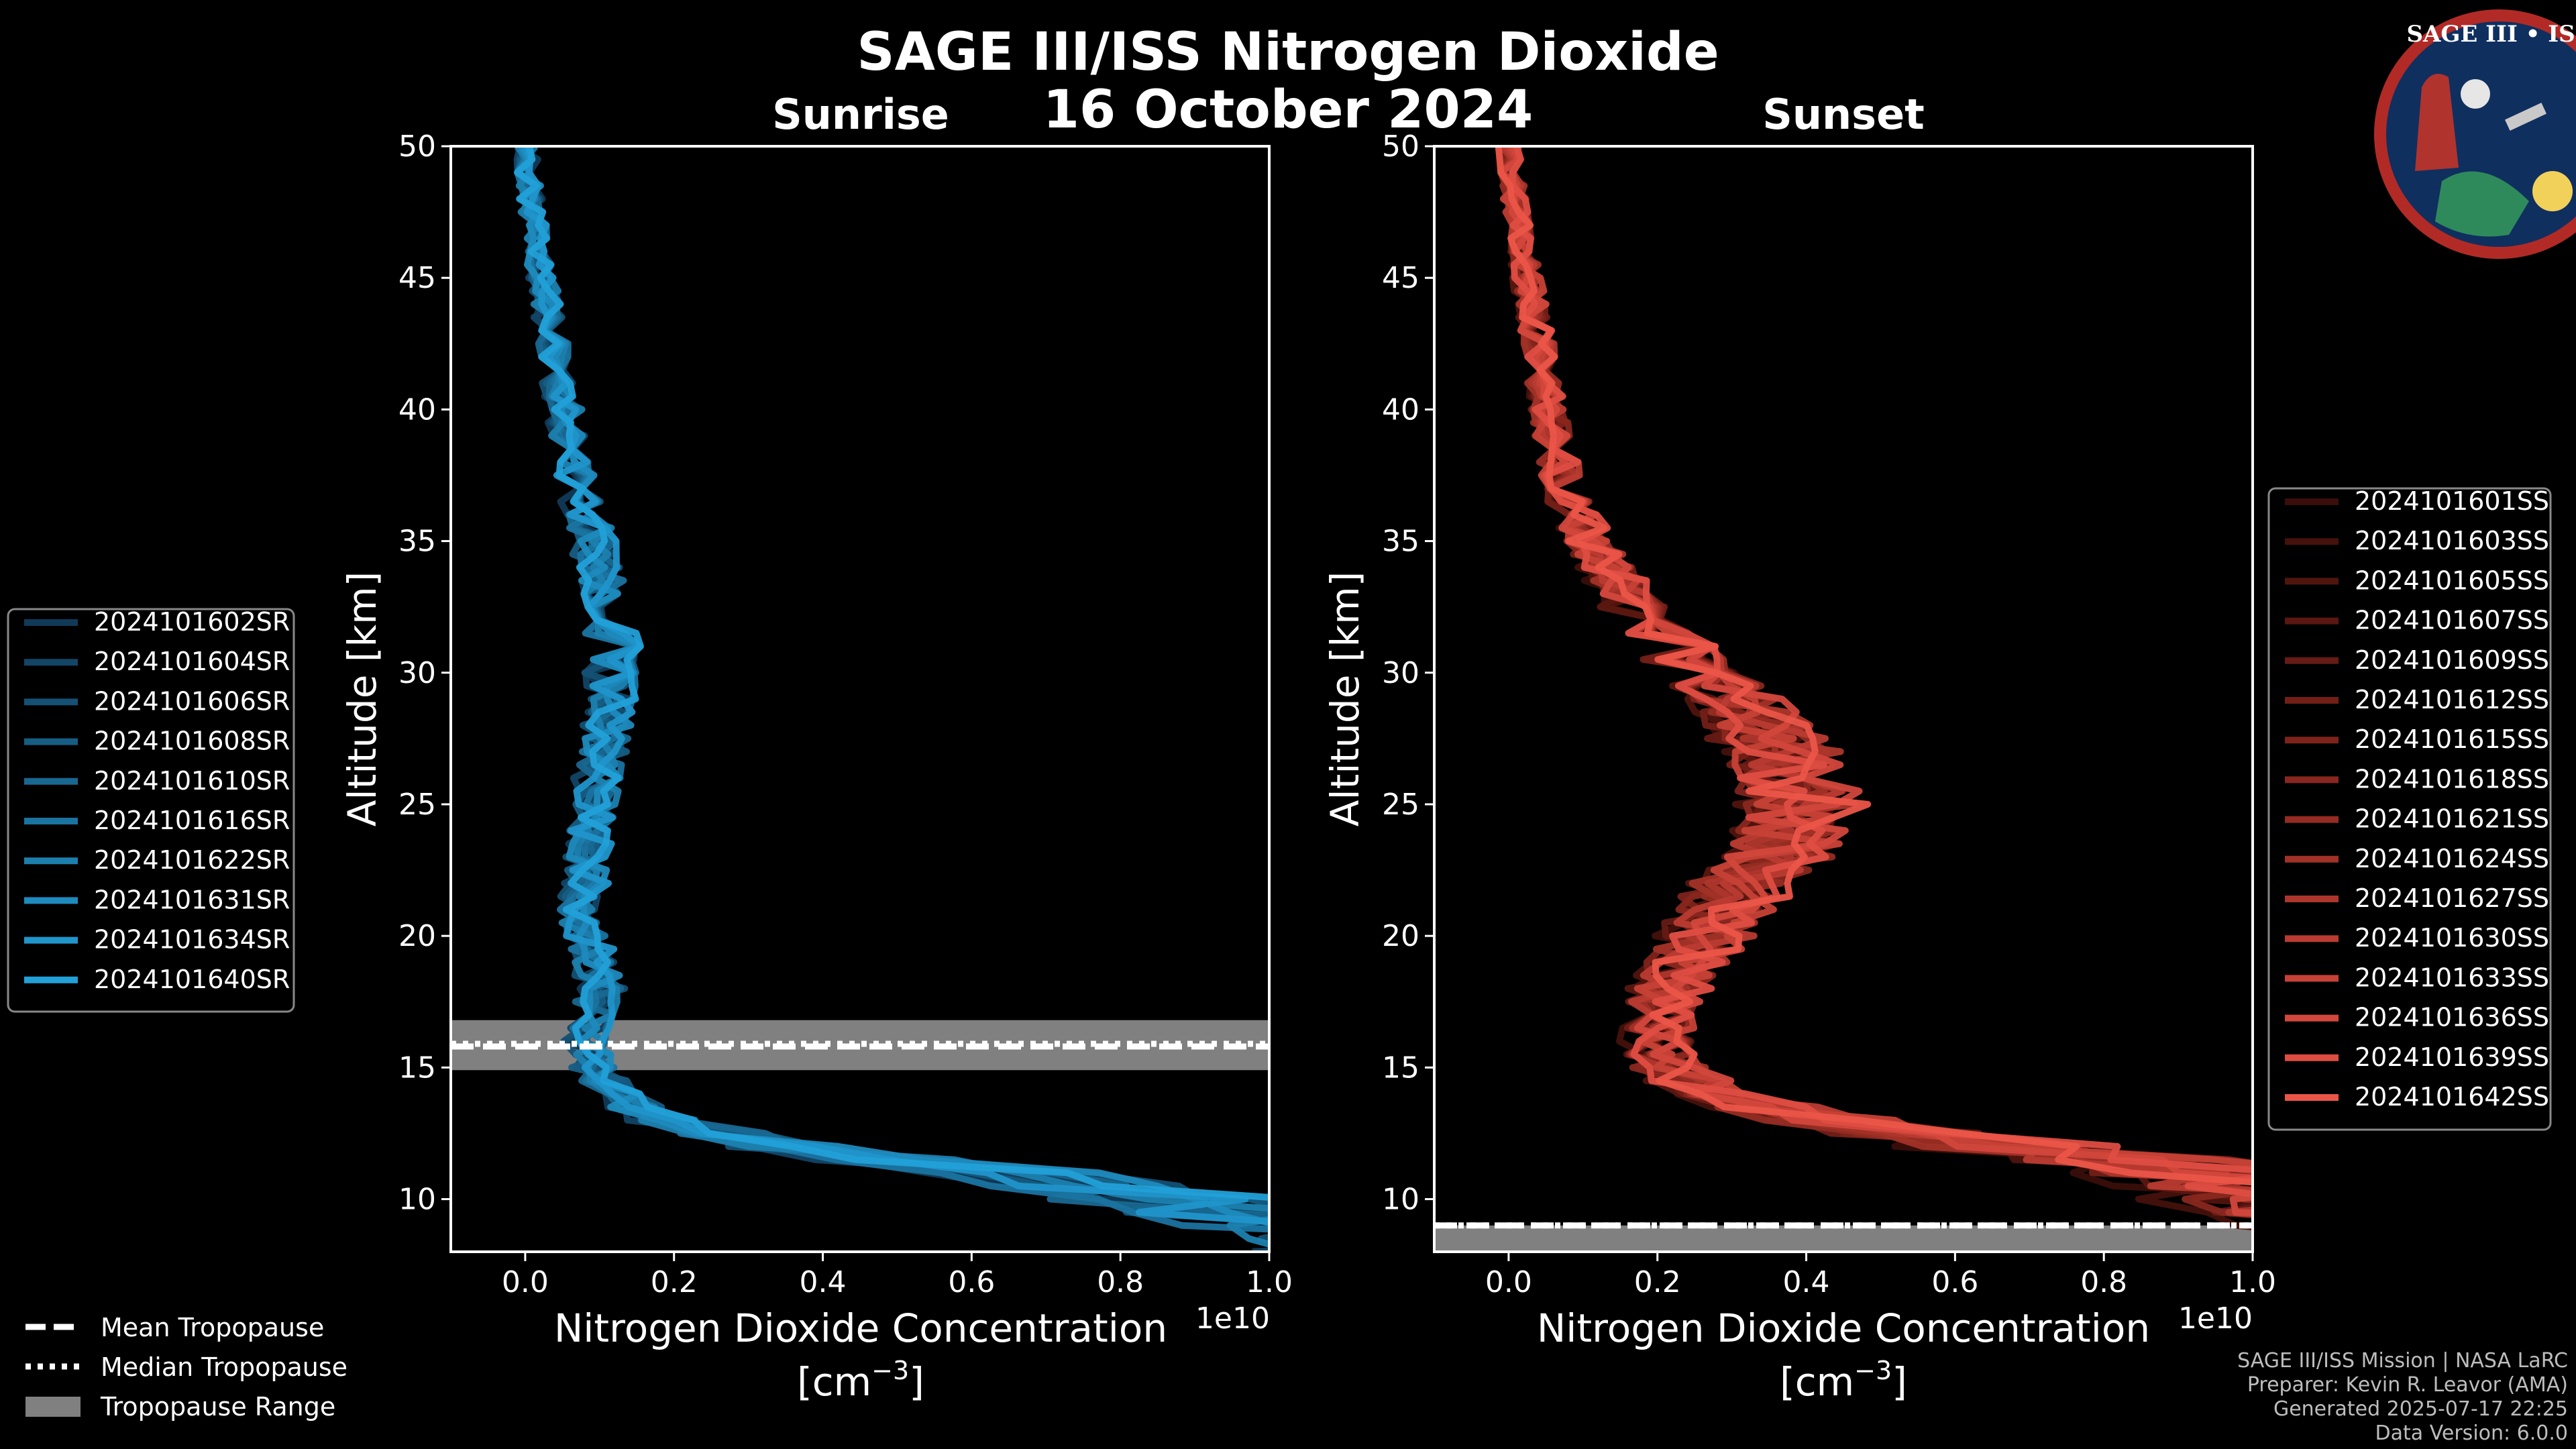  What do you see at coordinates (1288, 52) in the screenshot?
I see `figure-title: SAGE III/ISS Nitrogen Dioxide` at bounding box center [1288, 52].